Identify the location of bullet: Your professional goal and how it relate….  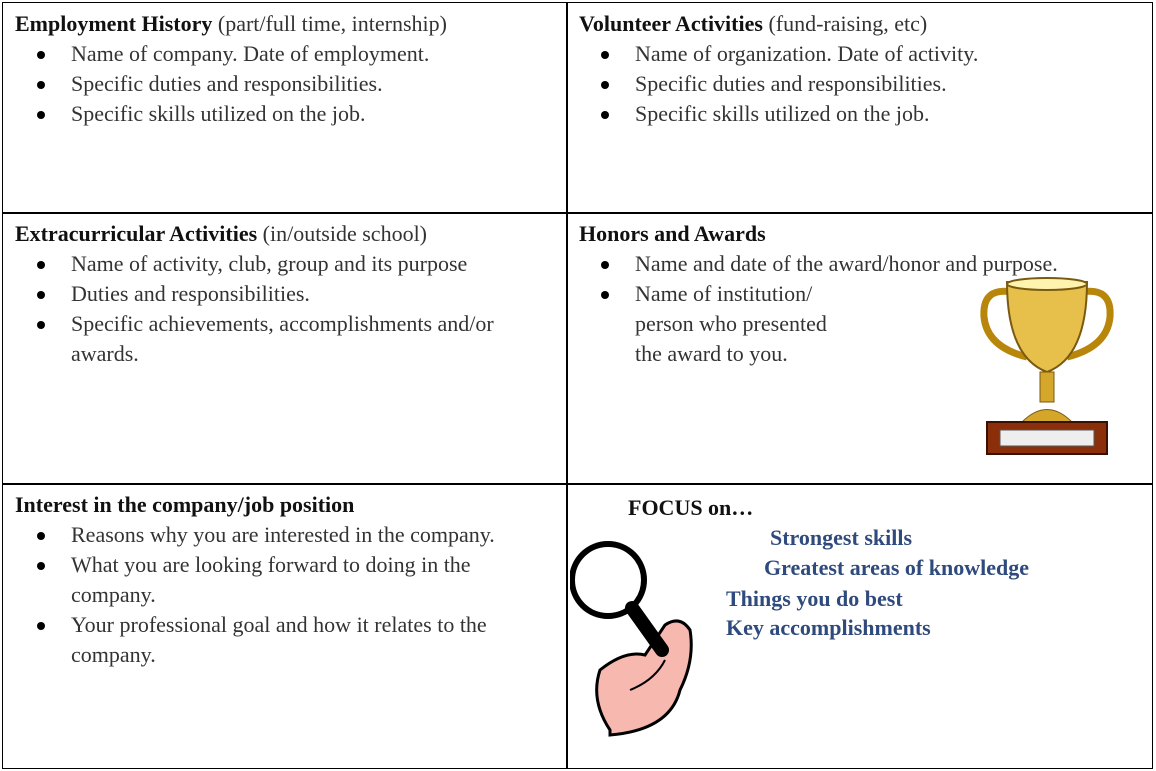
(297, 640).